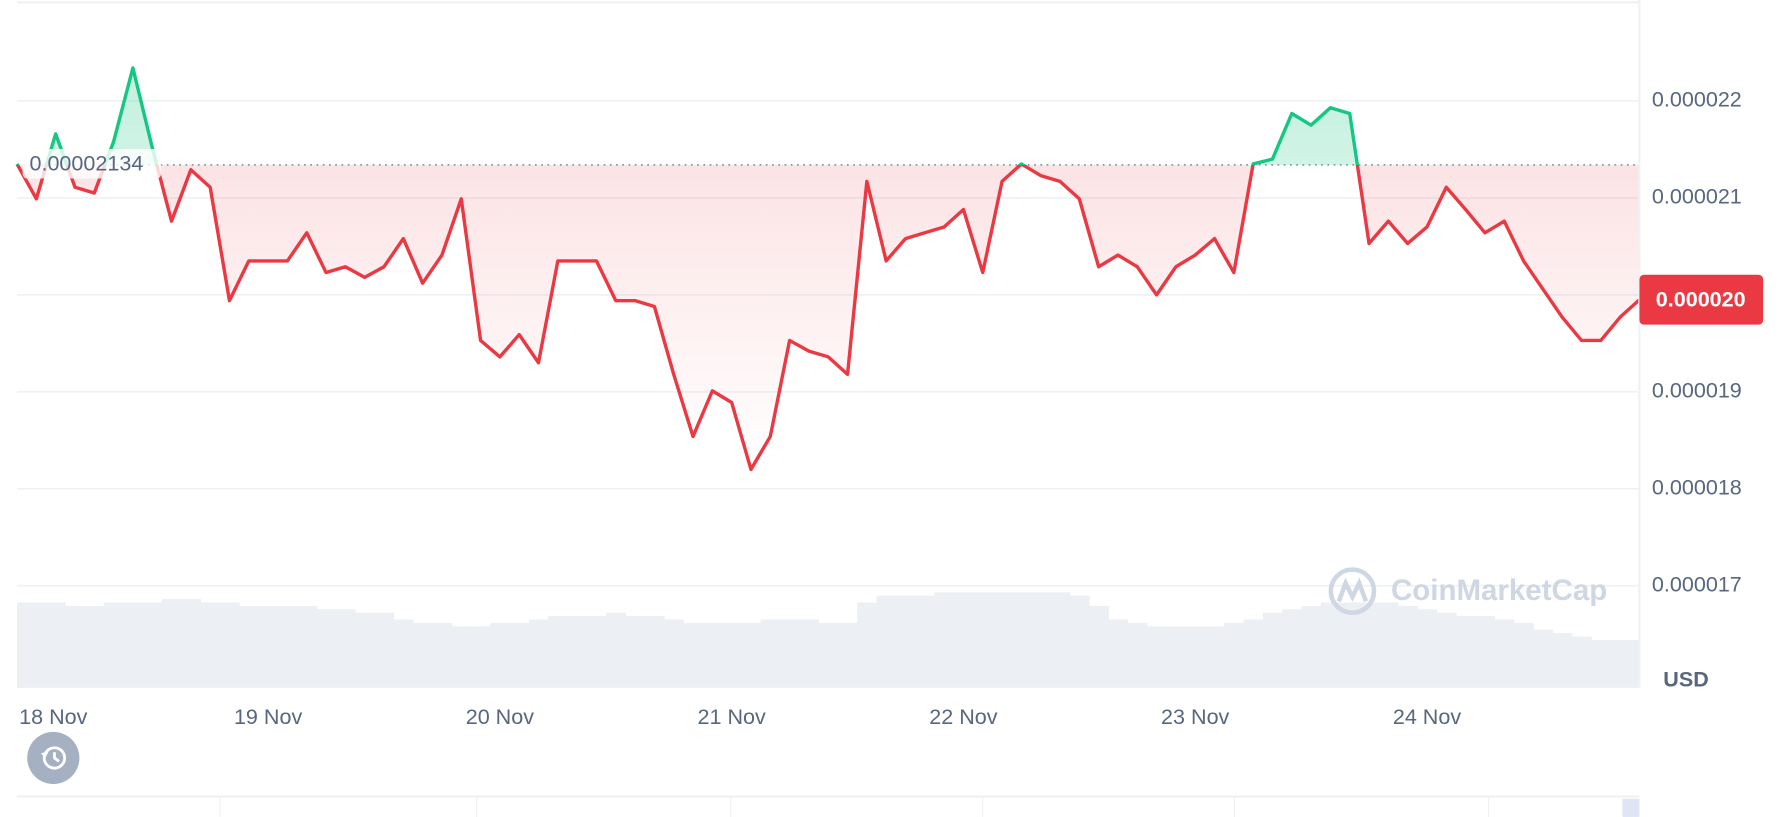 The width and height of the screenshot is (1779, 817). I want to click on price-tag-bg, so click(1701, 299).